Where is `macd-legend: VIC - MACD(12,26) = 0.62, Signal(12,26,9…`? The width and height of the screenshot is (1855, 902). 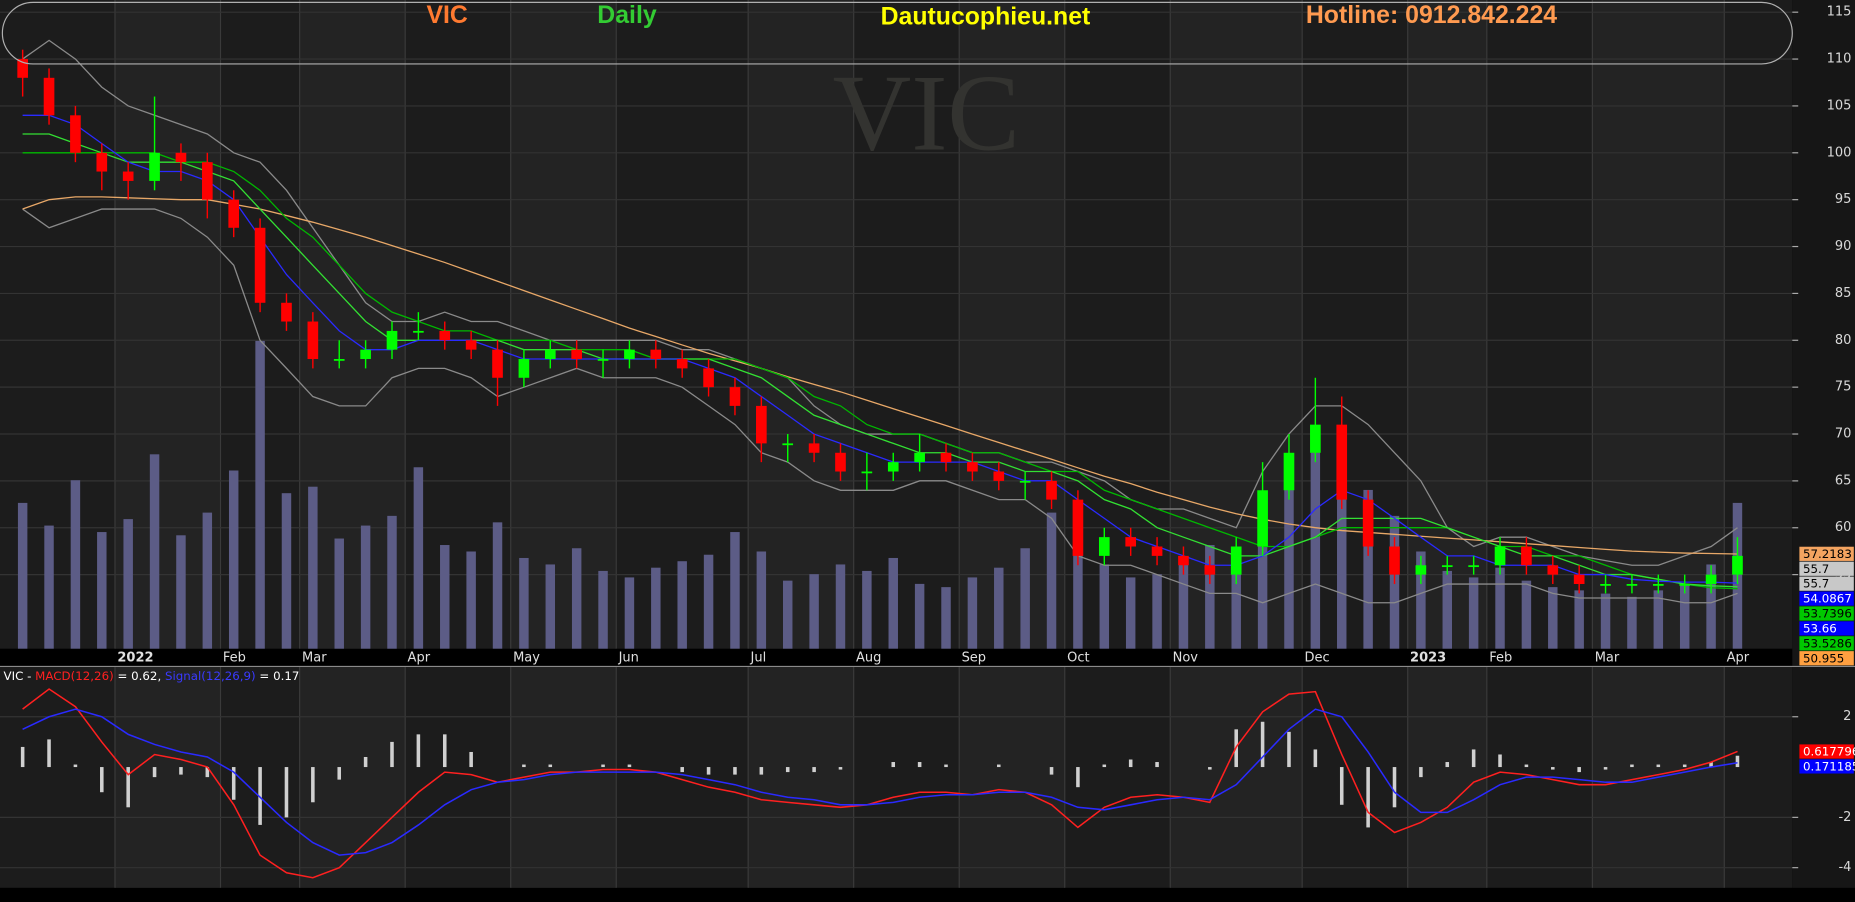 macd-legend: VIC - MACD(12,26) = 0.62, Signal(12,26,9… is located at coordinates (152, 675).